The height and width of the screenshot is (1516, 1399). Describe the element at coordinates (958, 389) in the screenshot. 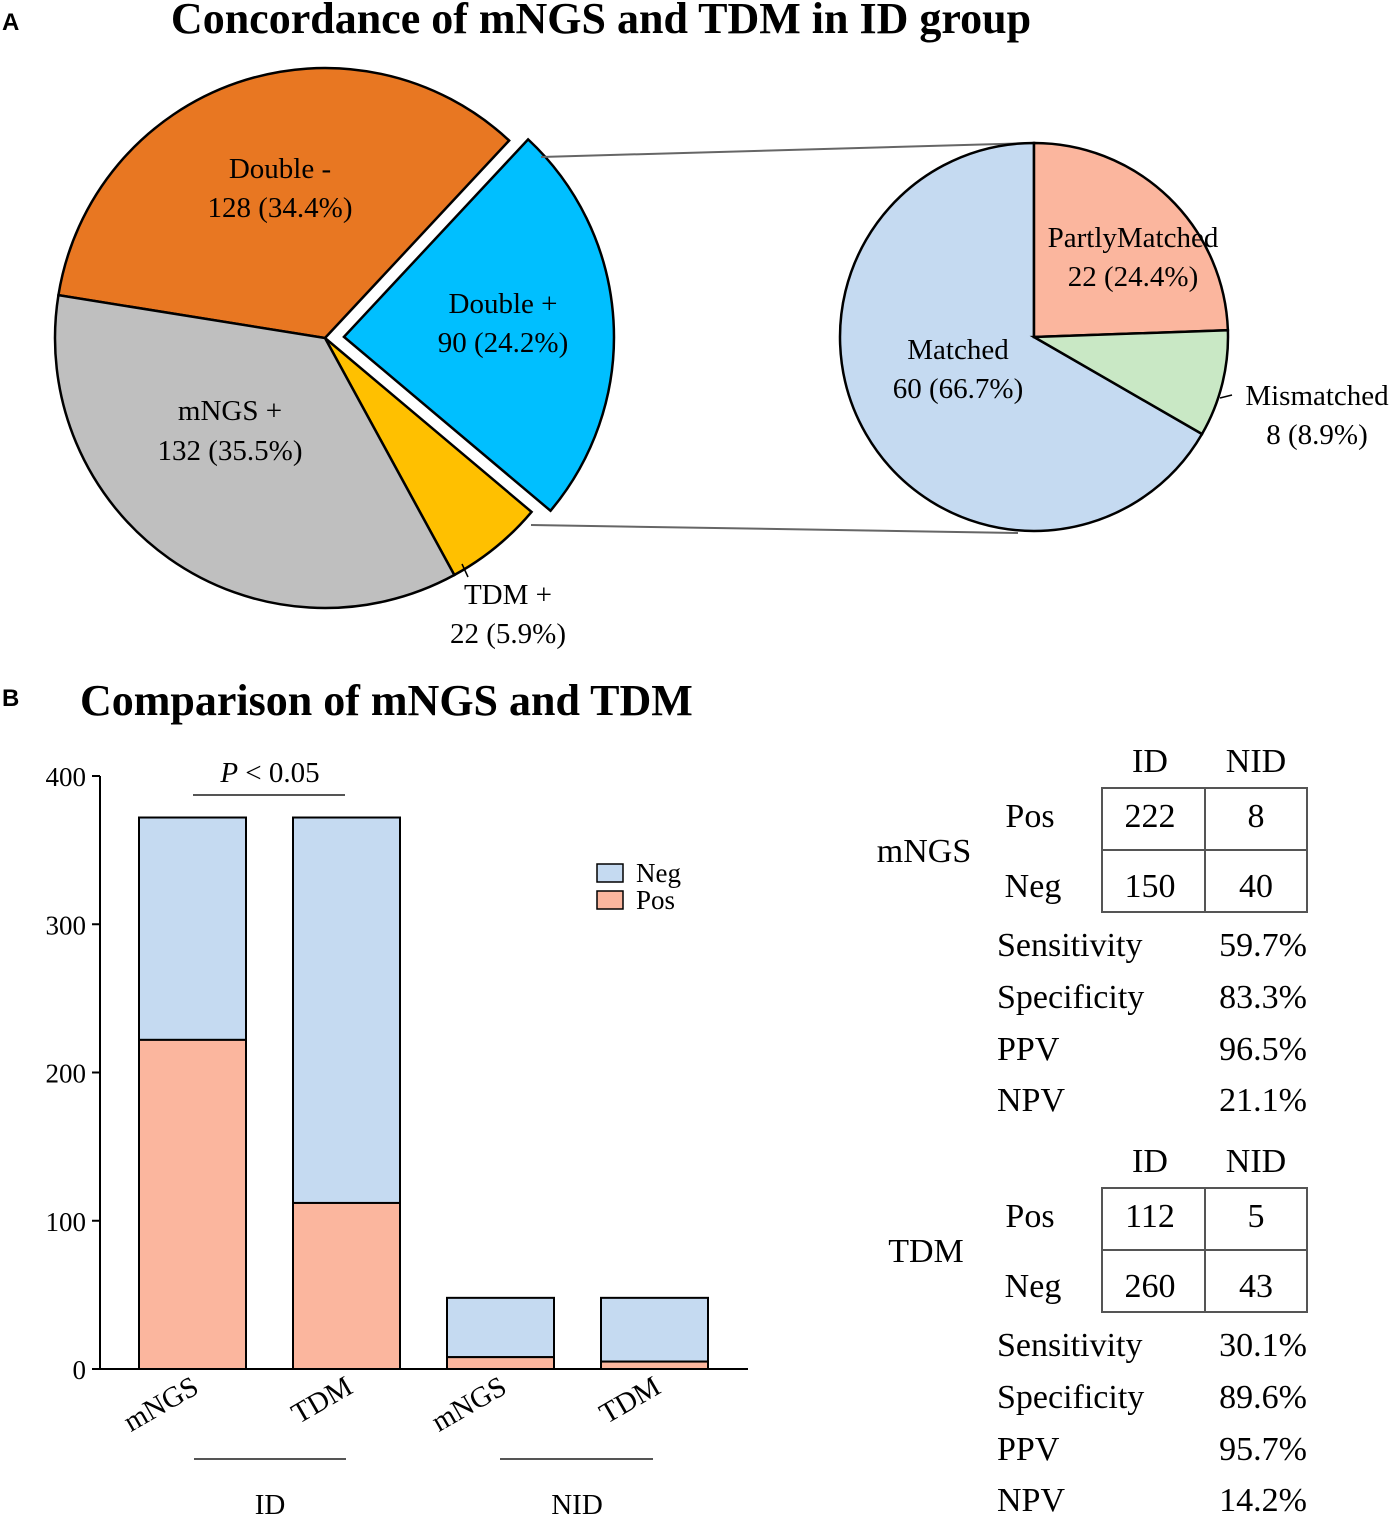

I see `label-matched-value: 60 (66.7%)` at that location.